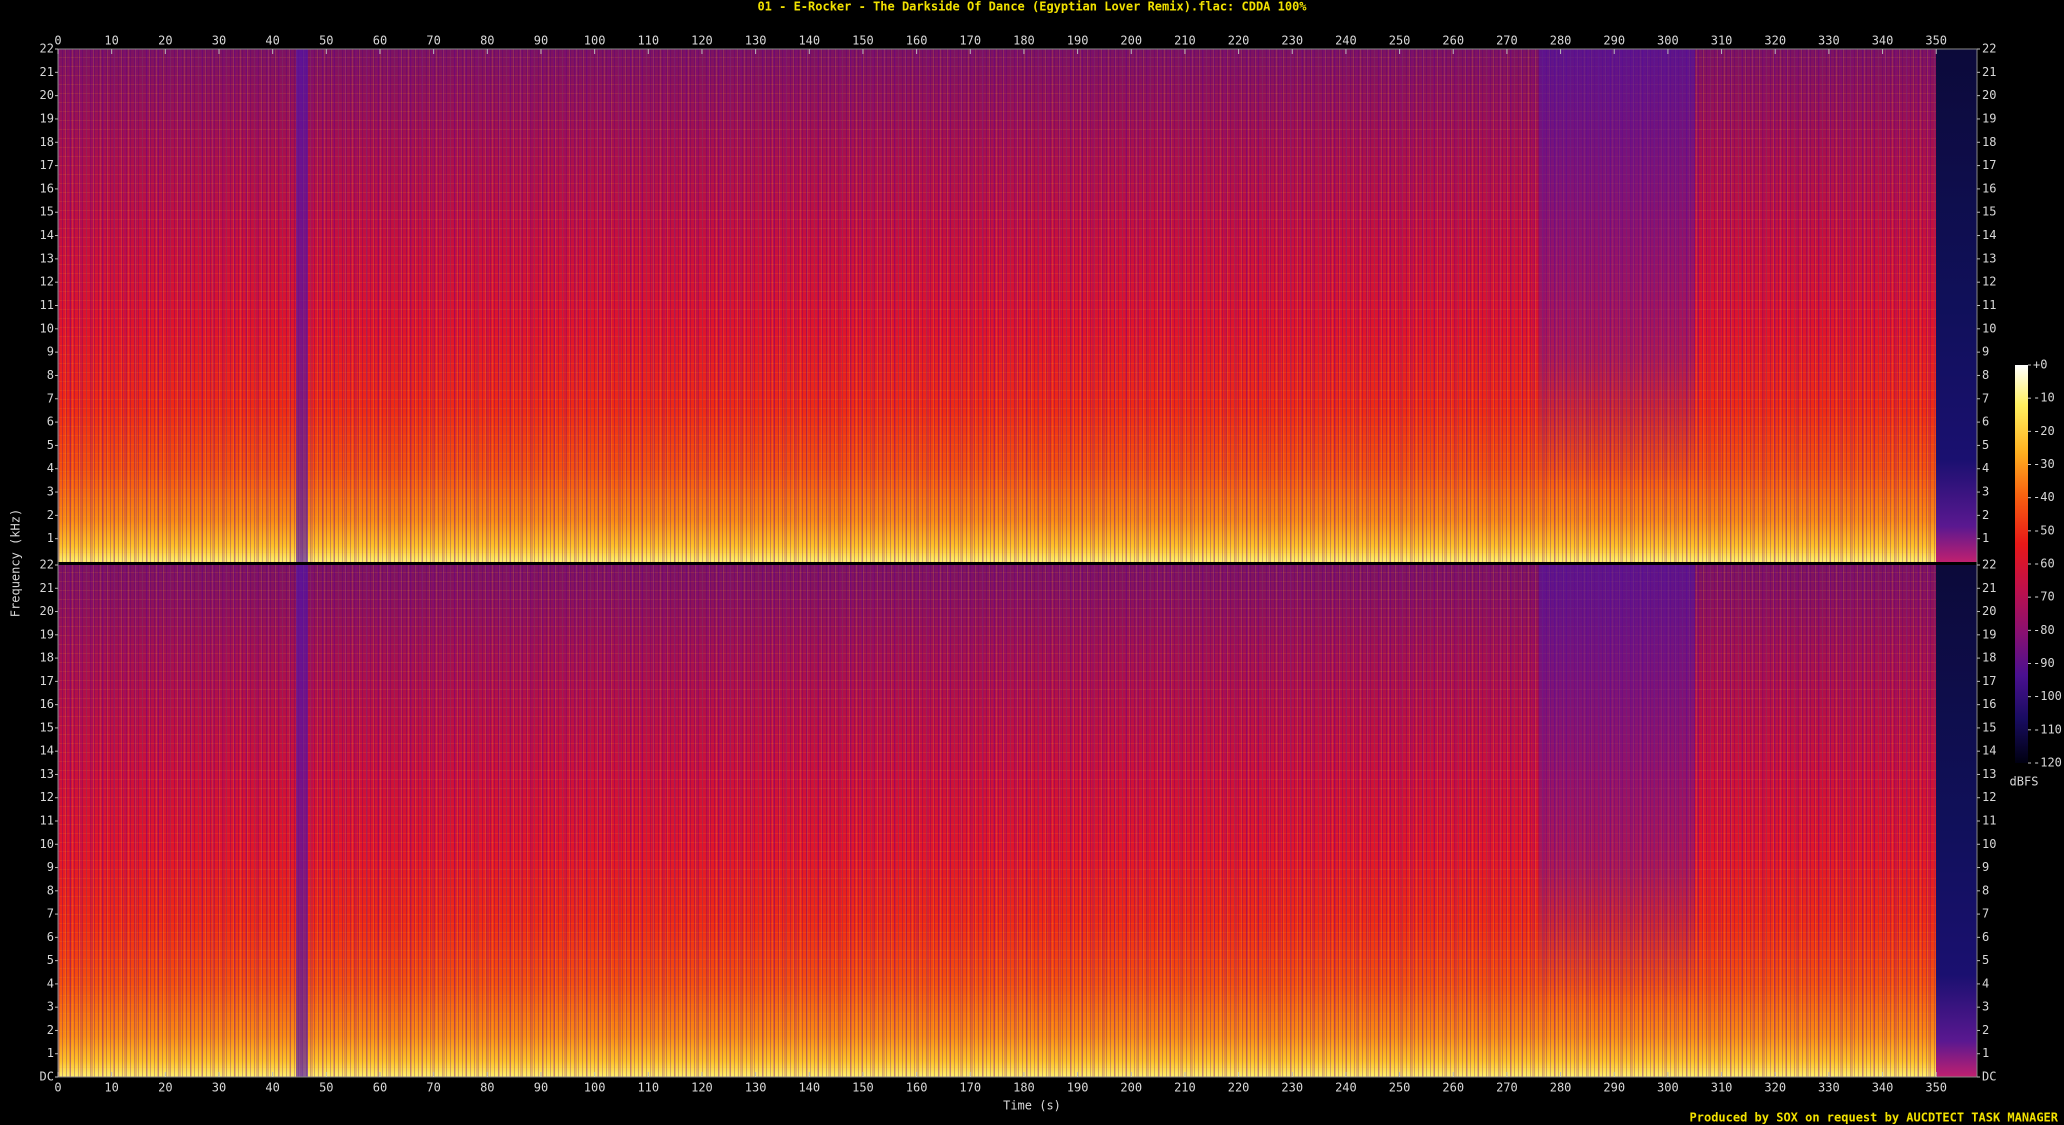 The height and width of the screenshot is (1125, 2064). Describe the element at coordinates (47, 118) in the screenshot. I see `y-tick-label: 19` at that location.